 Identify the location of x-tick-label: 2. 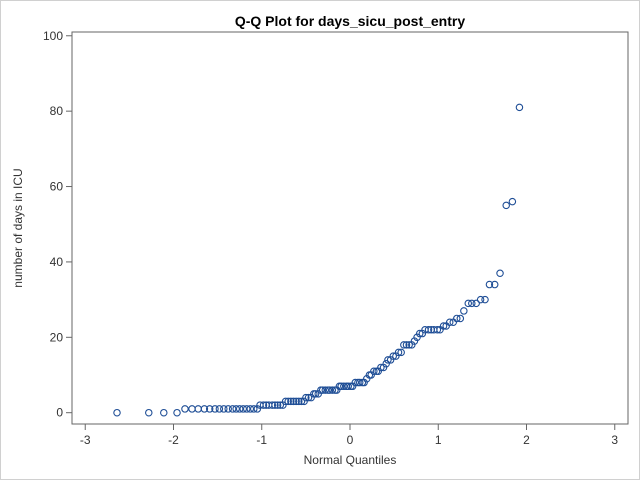
(526, 440).